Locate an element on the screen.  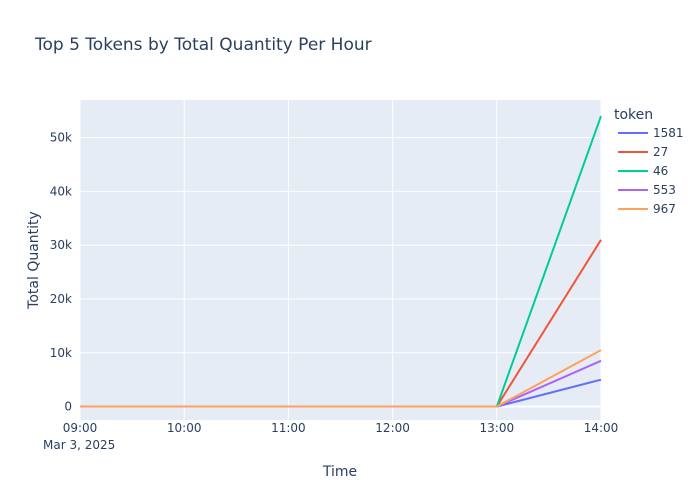
y-tick-label: 50k is located at coordinates (61, 138).